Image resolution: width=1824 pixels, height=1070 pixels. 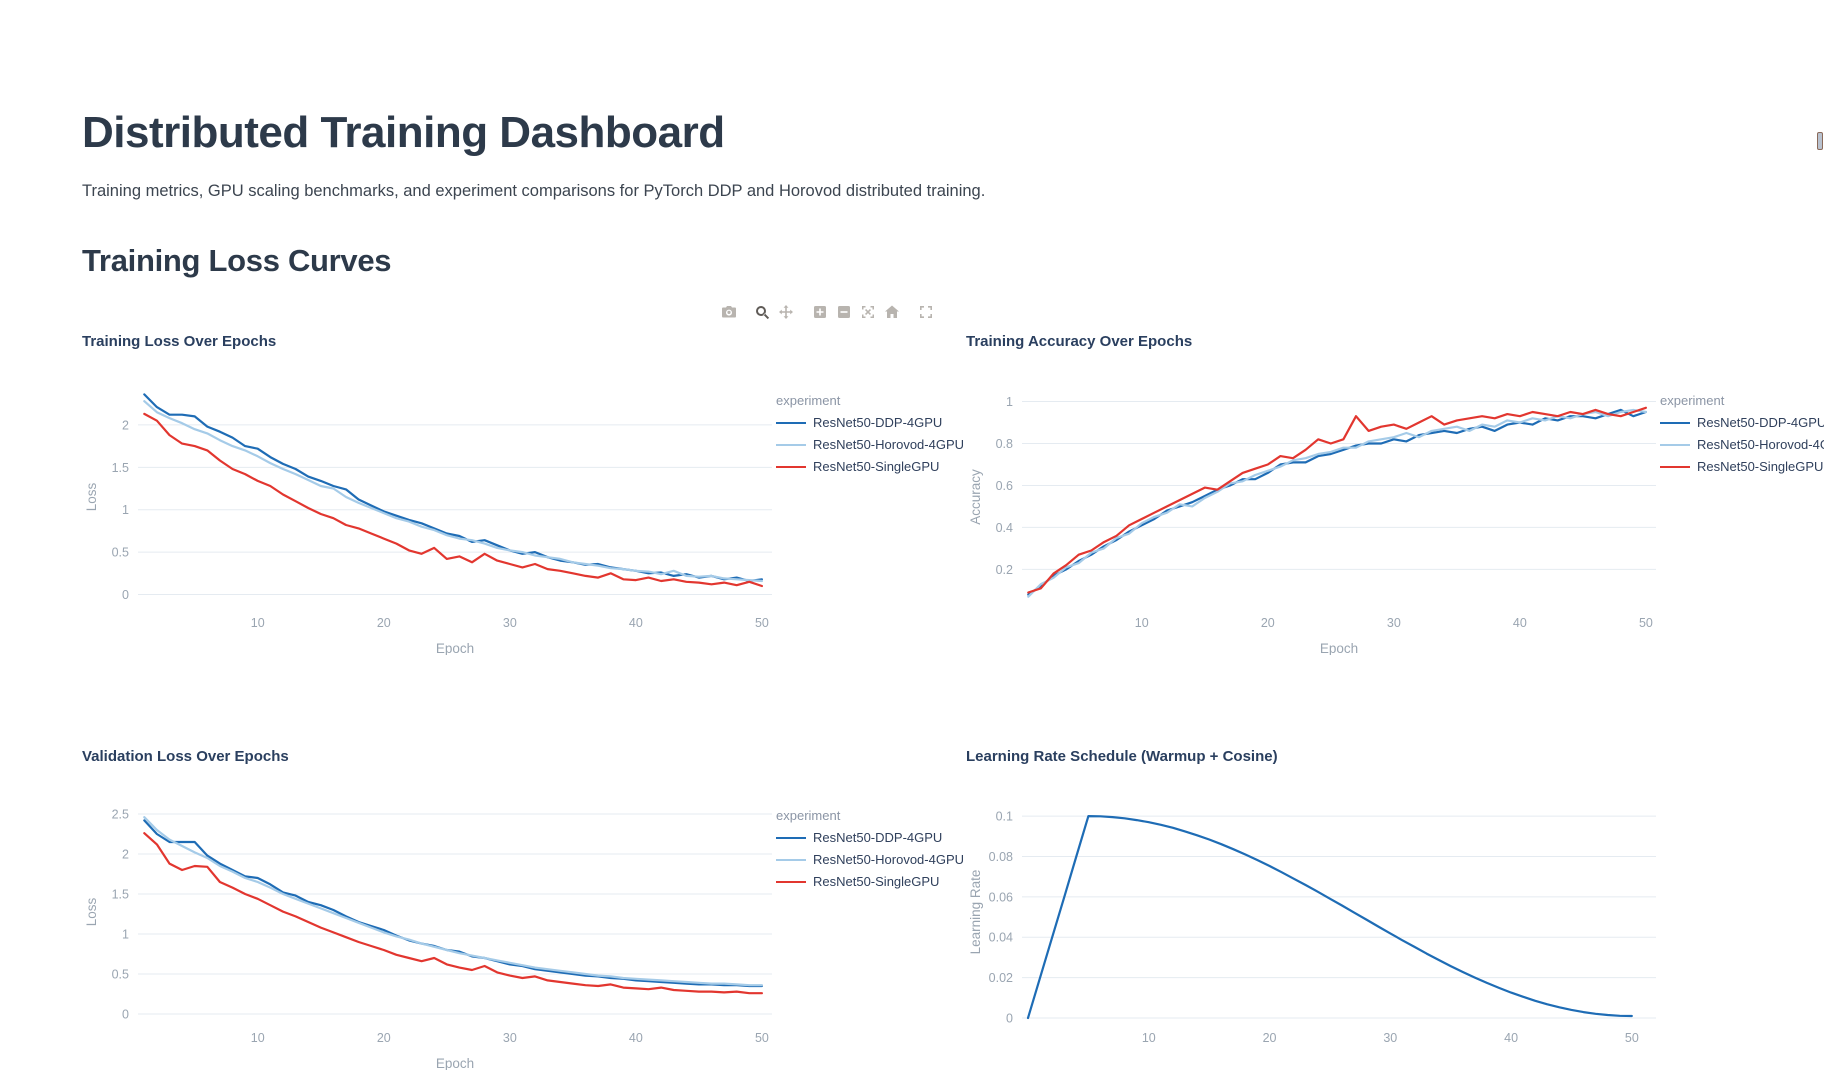 What do you see at coordinates (125, 855) in the screenshot?
I see `y-tick-label: 2` at bounding box center [125, 855].